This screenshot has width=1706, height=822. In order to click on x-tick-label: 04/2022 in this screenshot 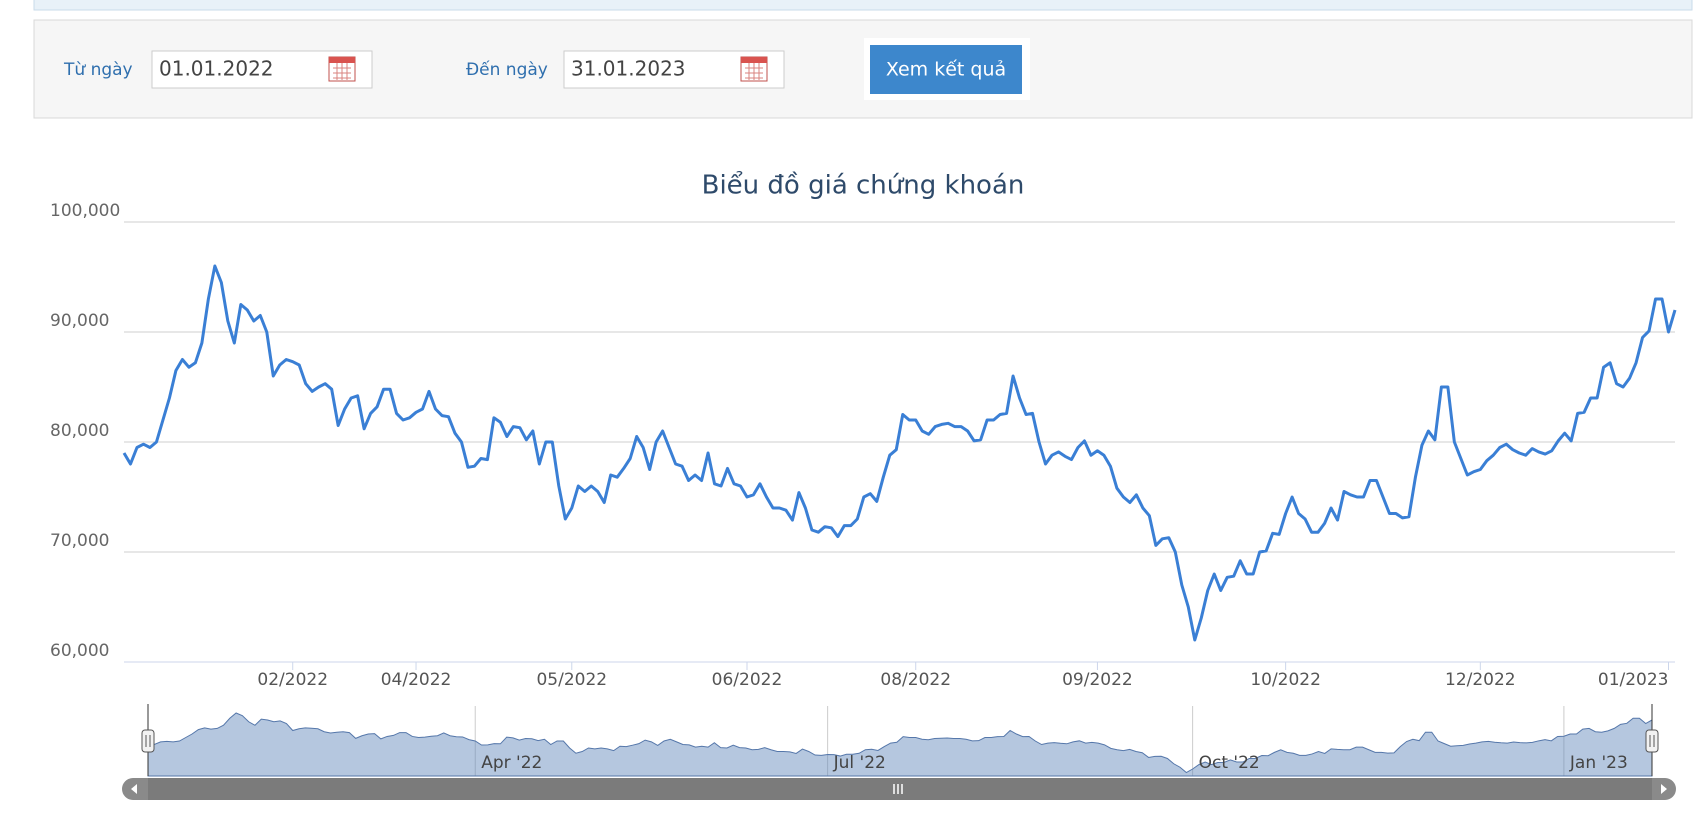, I will do `click(416, 680)`.